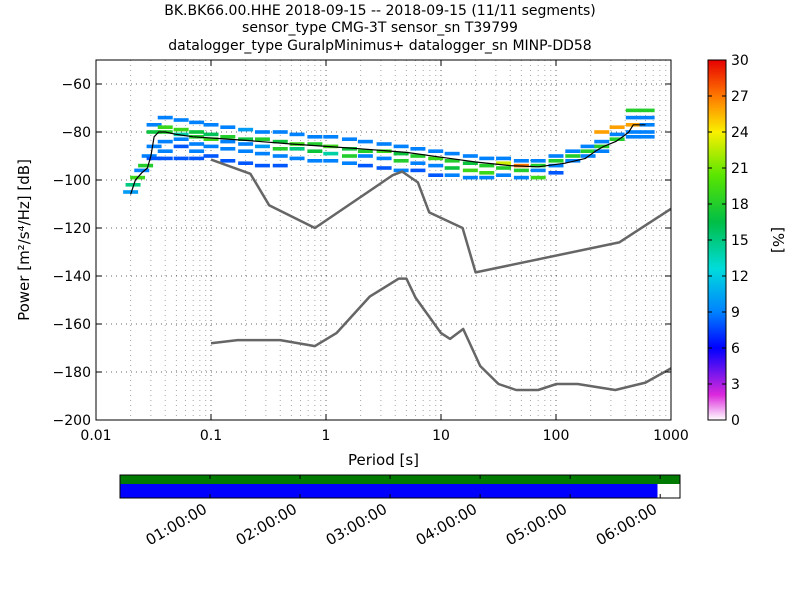 This screenshot has width=800, height=600. I want to click on colorbar-label: [%], so click(778, 240).